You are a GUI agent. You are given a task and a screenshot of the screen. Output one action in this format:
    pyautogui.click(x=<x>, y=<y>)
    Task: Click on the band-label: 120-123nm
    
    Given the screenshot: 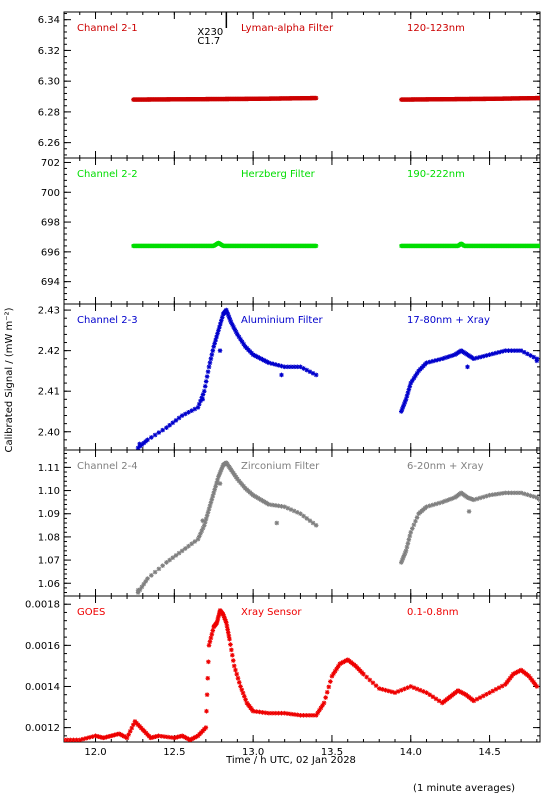 What is the action you would take?
    pyautogui.click(x=436, y=28)
    